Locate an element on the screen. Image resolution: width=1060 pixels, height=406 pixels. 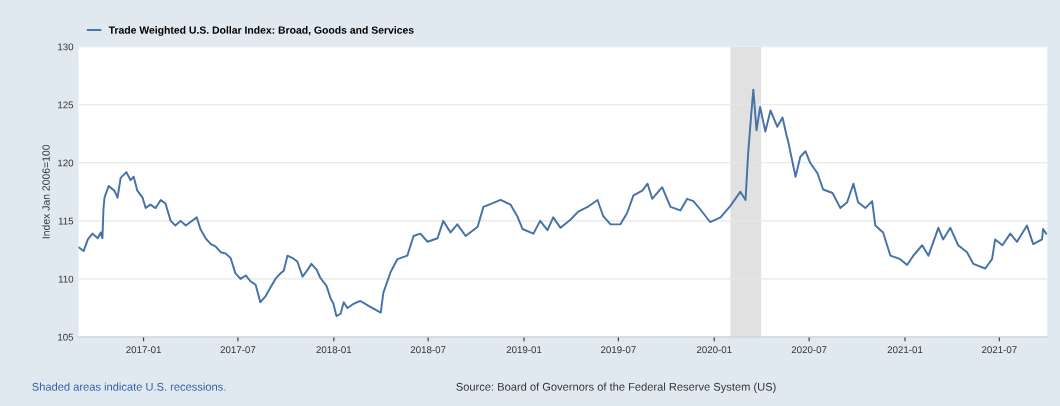
x-tick-label: 2021-01 is located at coordinates (905, 350).